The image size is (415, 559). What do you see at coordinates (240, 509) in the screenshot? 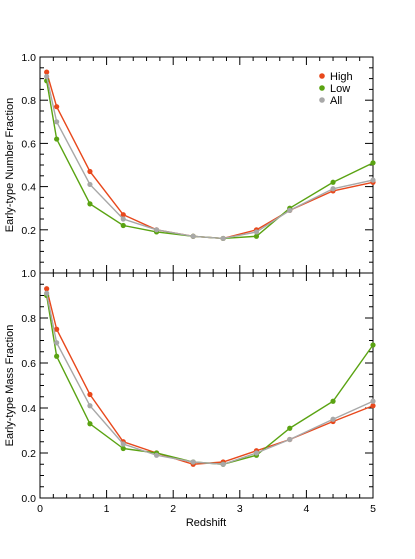
I see `x-tick-label: 3` at bounding box center [240, 509].